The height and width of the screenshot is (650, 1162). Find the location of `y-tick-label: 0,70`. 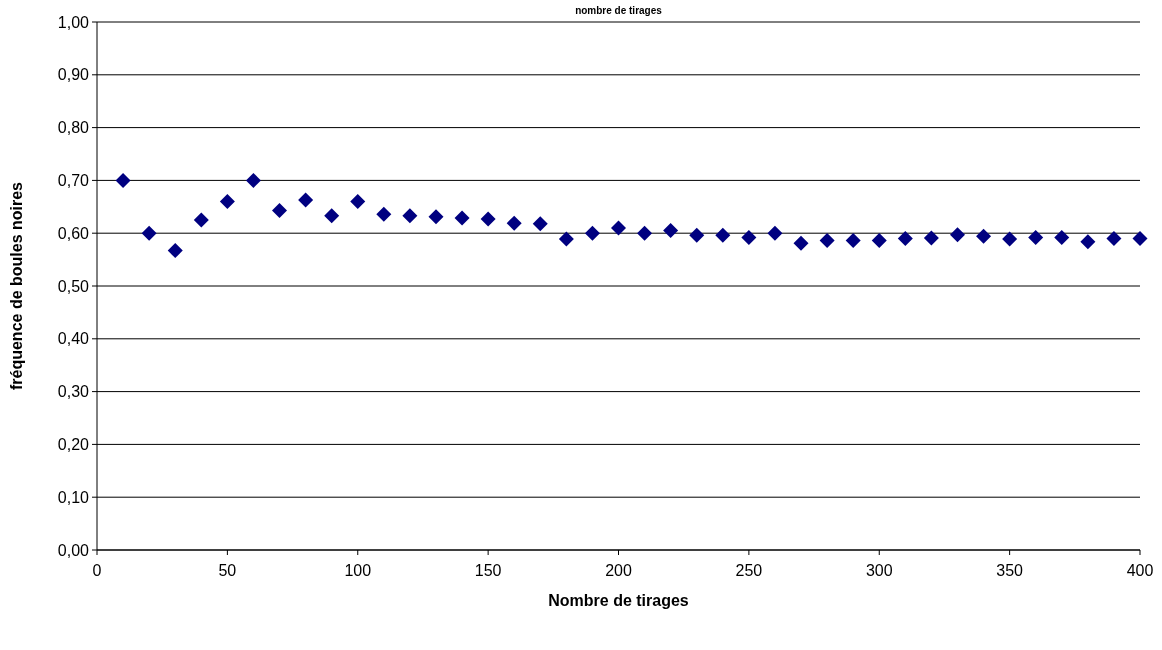

y-tick-label: 0,70 is located at coordinates (73, 180).